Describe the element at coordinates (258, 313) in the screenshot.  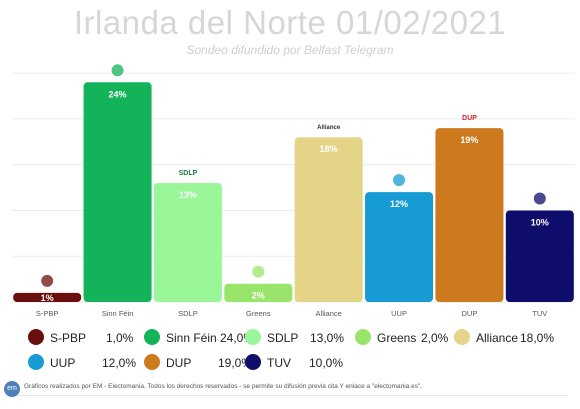
I see `x-tick-label: Greens` at that location.